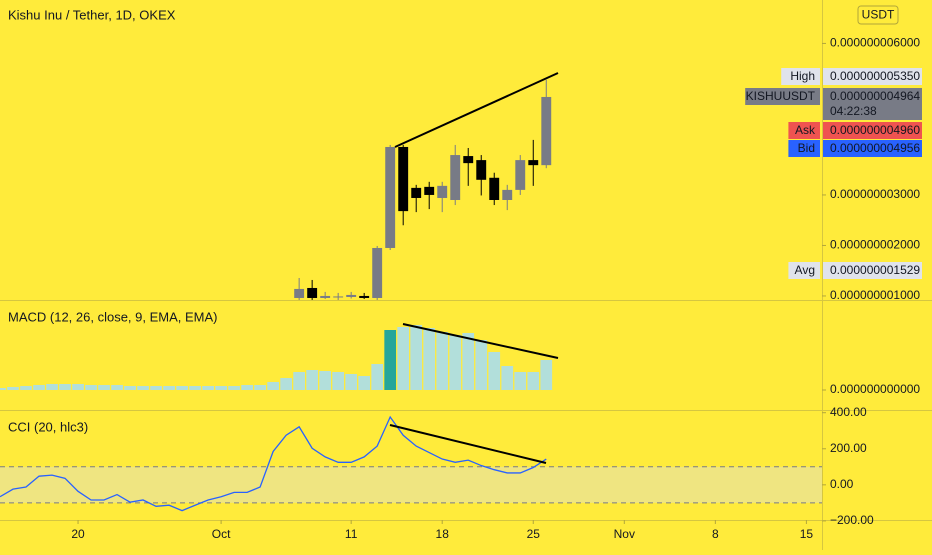  Describe the element at coordinates (853, 111) in the screenshot. I see `countdown: 04:22:38` at that location.